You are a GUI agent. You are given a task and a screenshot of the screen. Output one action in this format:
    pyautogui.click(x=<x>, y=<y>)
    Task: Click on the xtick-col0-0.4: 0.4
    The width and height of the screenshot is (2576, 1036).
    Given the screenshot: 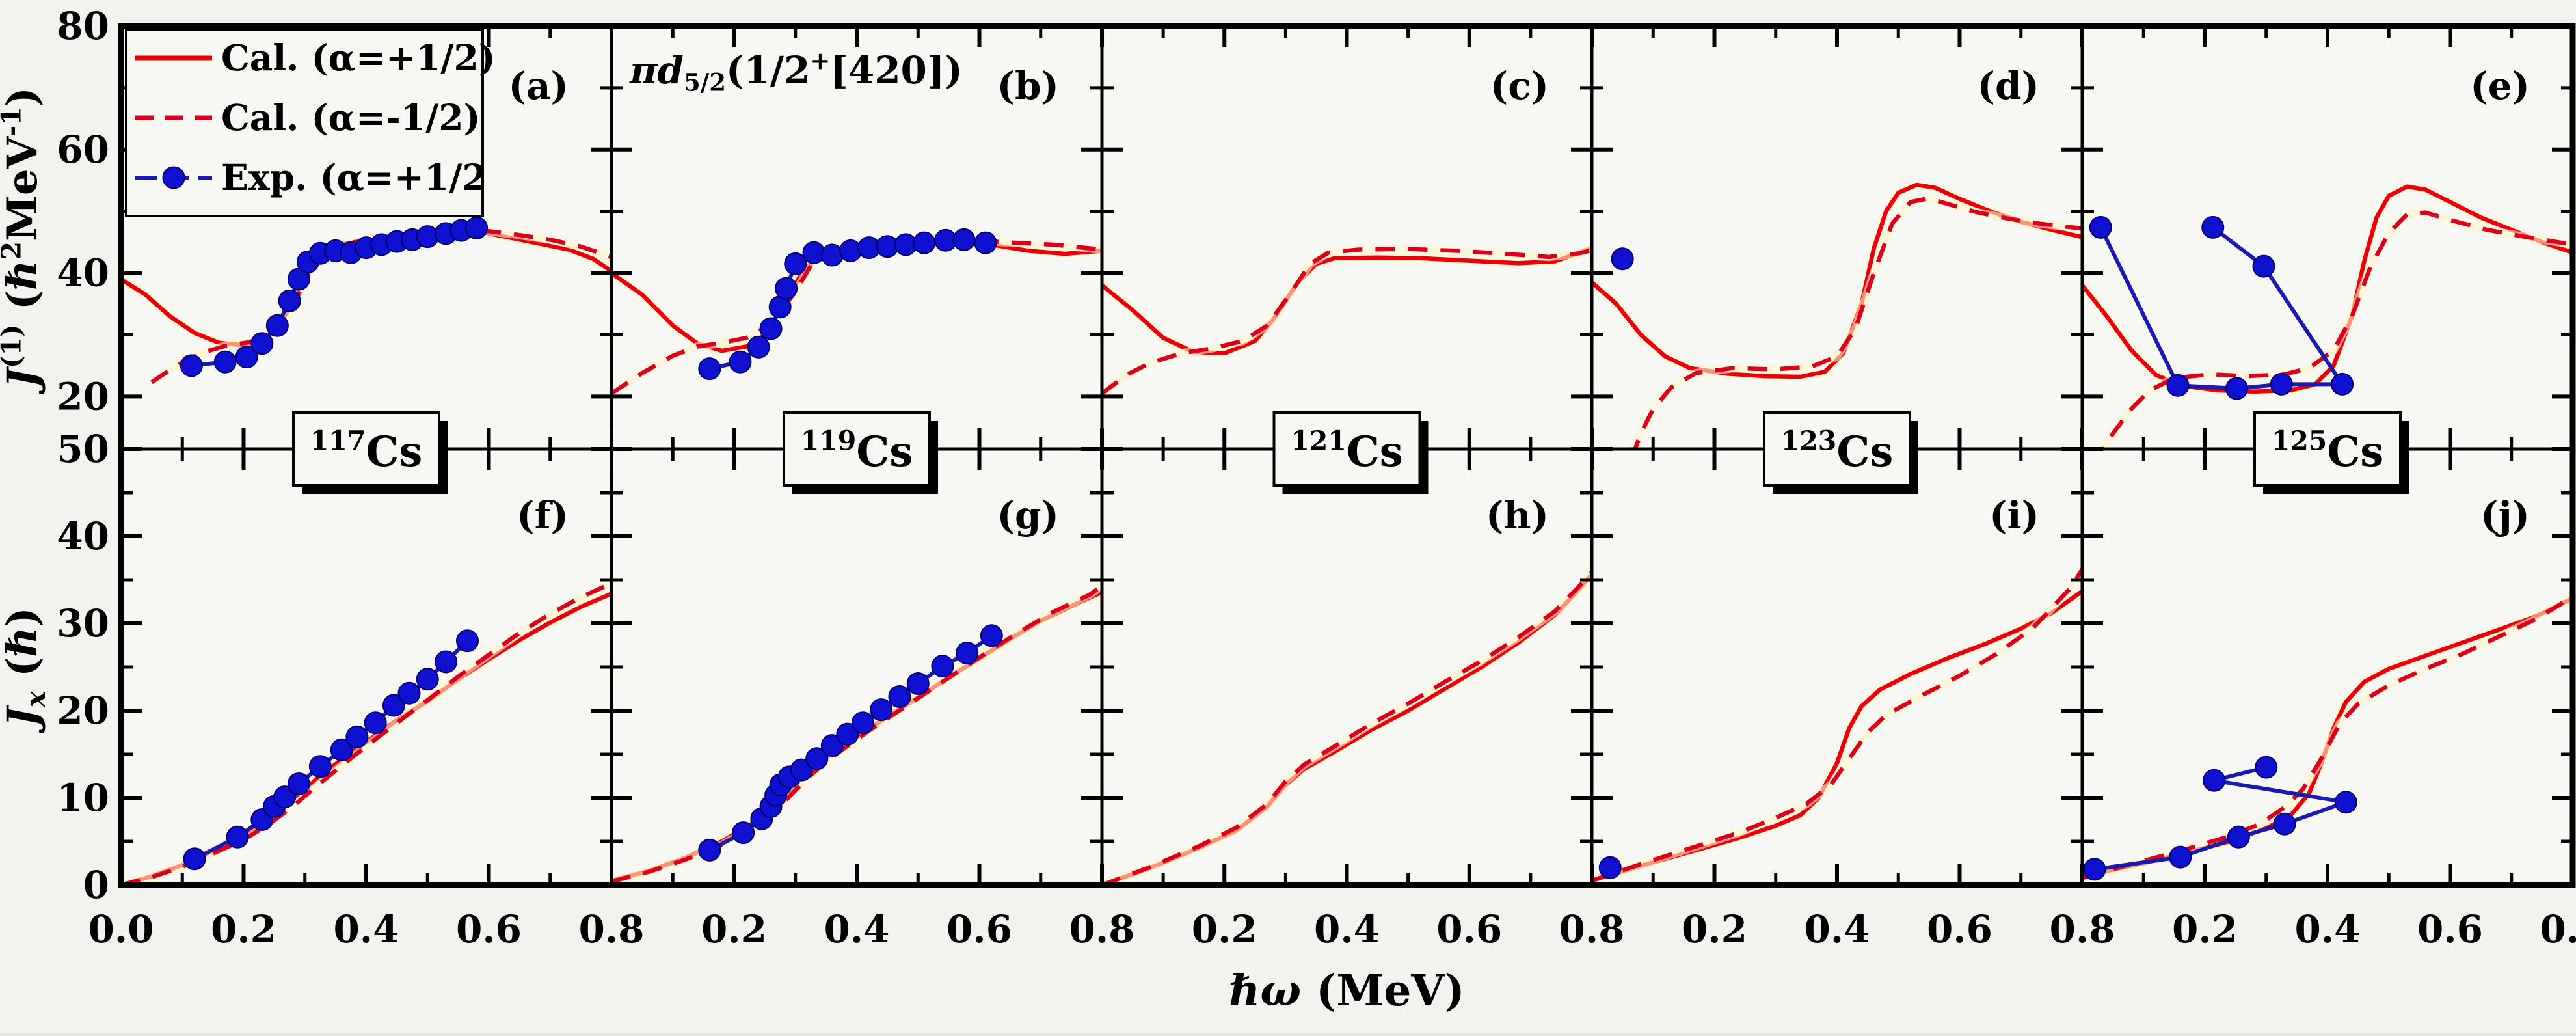 What is the action you would take?
    pyautogui.click(x=366, y=929)
    